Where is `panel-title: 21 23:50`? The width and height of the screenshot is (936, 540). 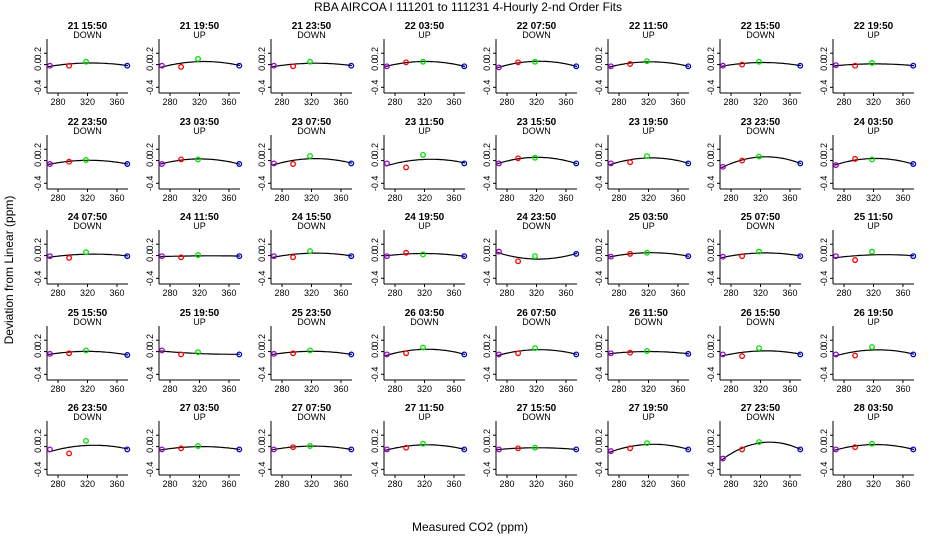 panel-title: 21 23:50 is located at coordinates (312, 26).